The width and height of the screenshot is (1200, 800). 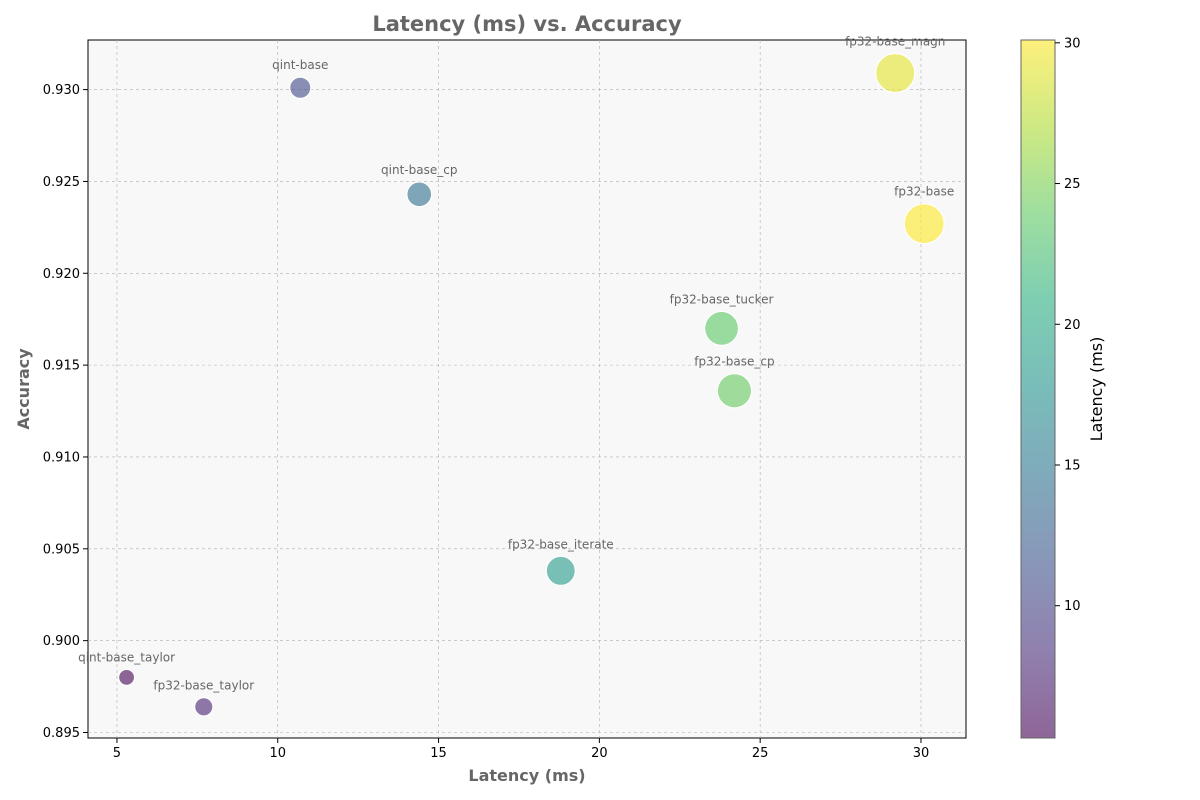 What do you see at coordinates (1072, 606) in the screenshot?
I see `colorbar-tick-label: 10` at bounding box center [1072, 606].